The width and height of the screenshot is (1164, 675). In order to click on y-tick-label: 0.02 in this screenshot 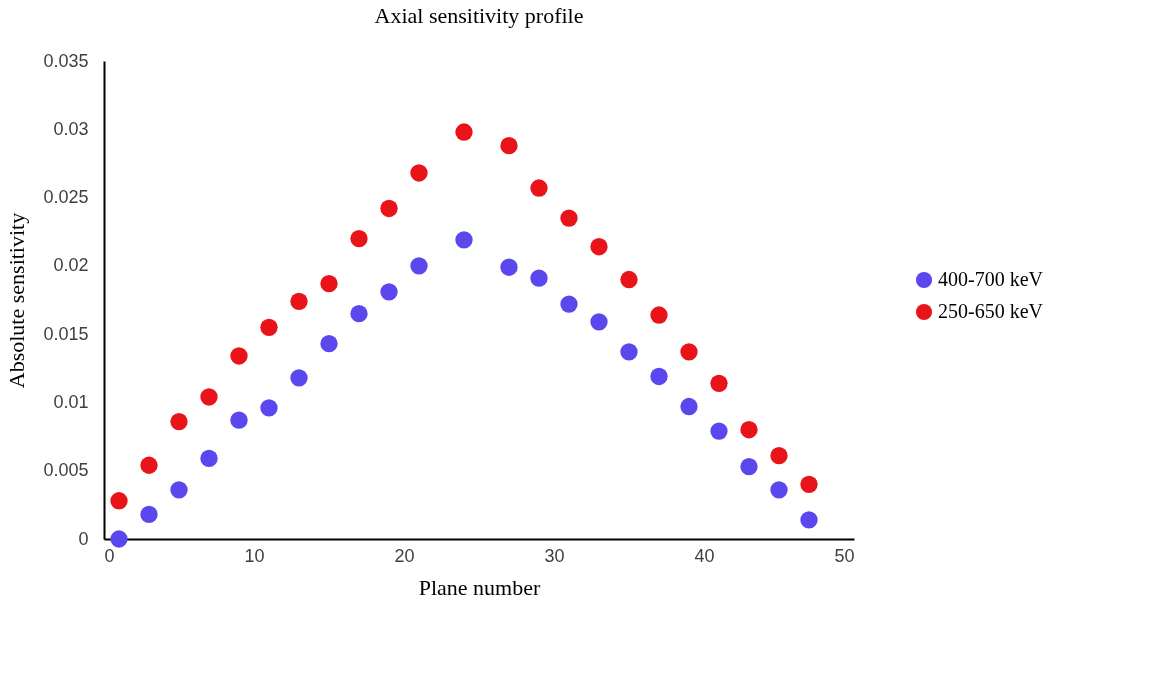, I will do `click(71, 265)`.